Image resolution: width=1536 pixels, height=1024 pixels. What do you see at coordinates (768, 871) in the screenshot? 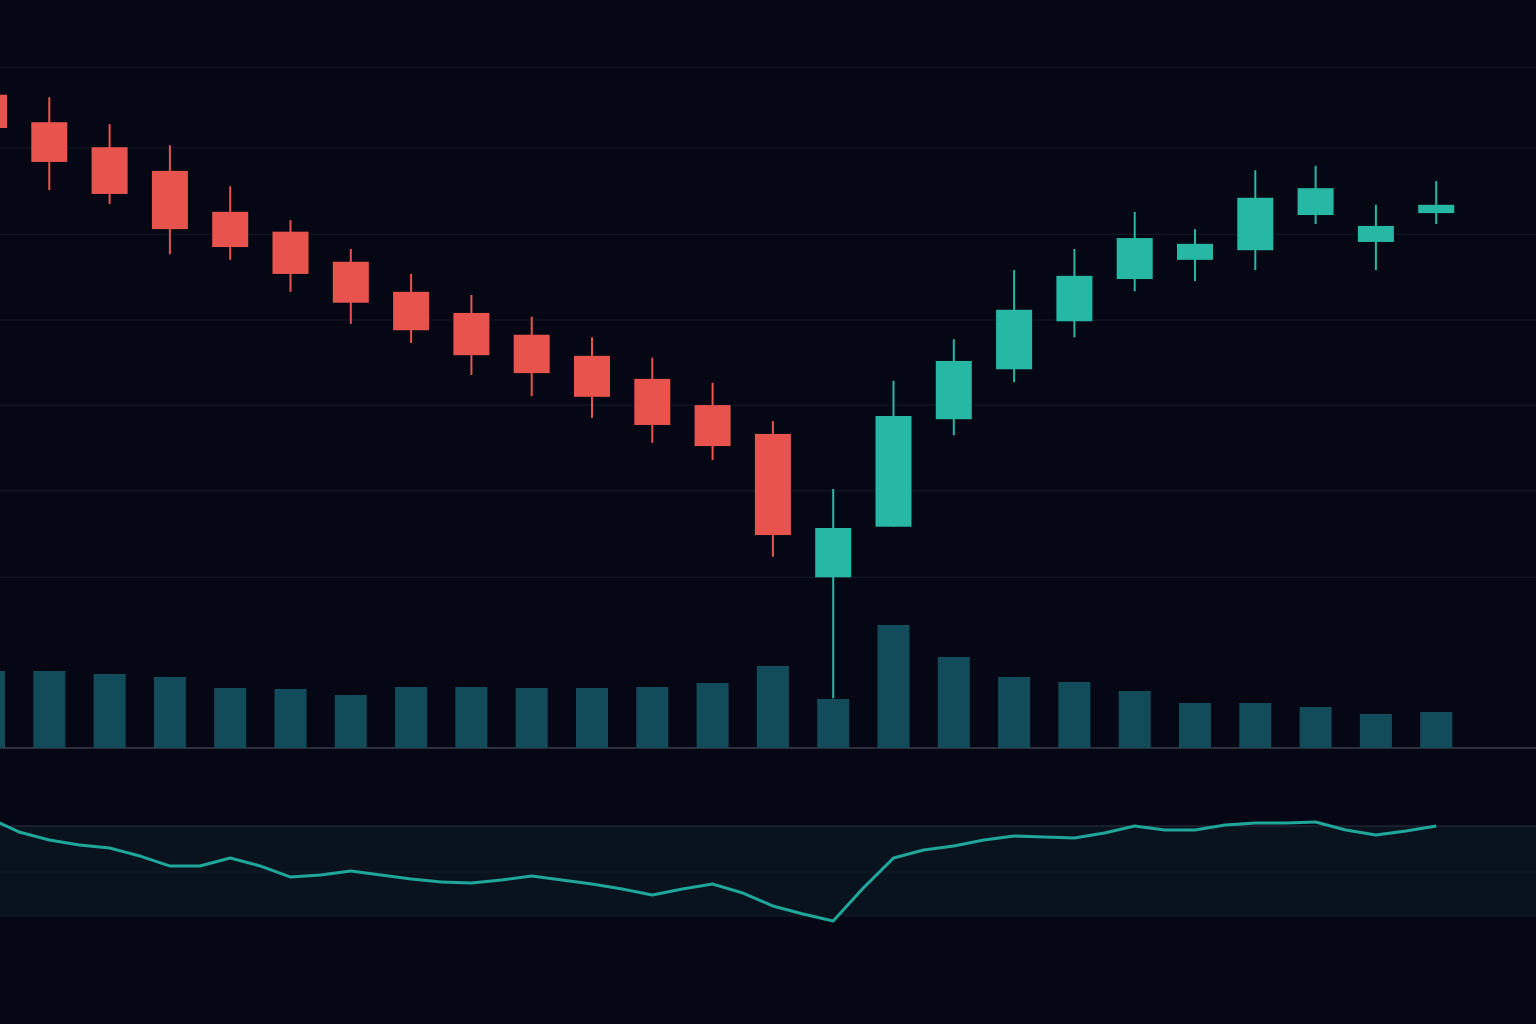
I see `indicator-band` at bounding box center [768, 871].